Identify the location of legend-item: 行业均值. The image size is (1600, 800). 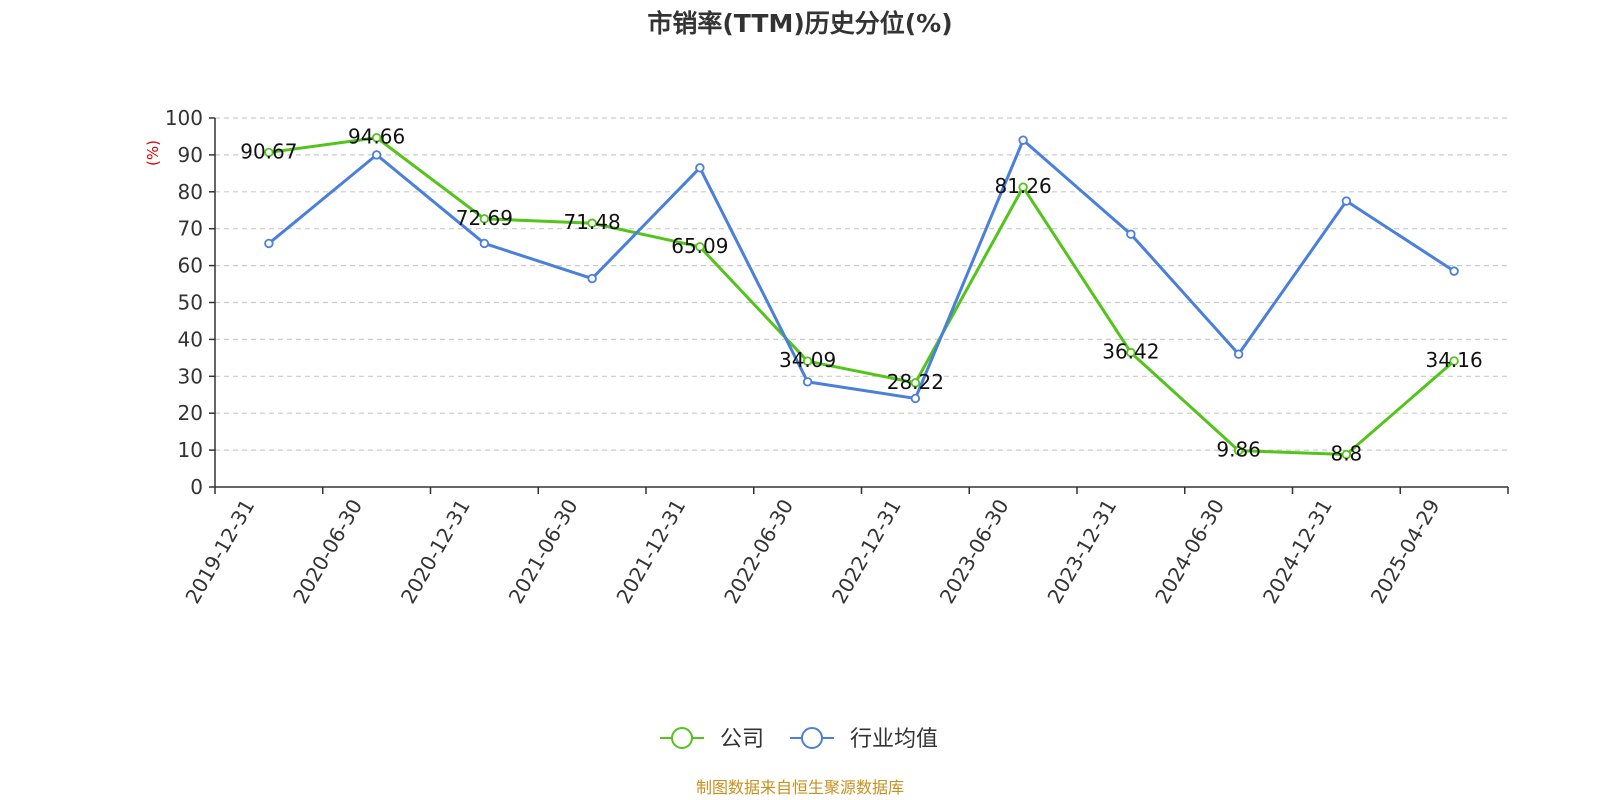
(864, 739).